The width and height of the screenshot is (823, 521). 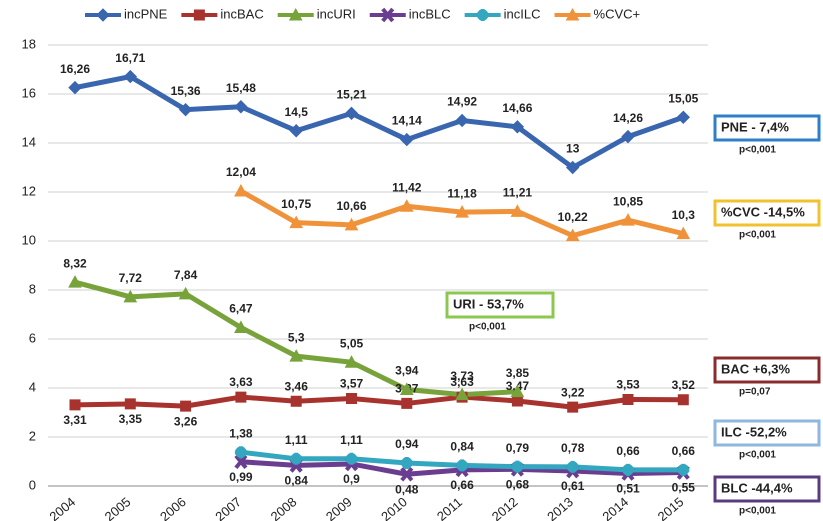 What do you see at coordinates (351, 95) in the screenshot?
I see `data-label: 15,21` at bounding box center [351, 95].